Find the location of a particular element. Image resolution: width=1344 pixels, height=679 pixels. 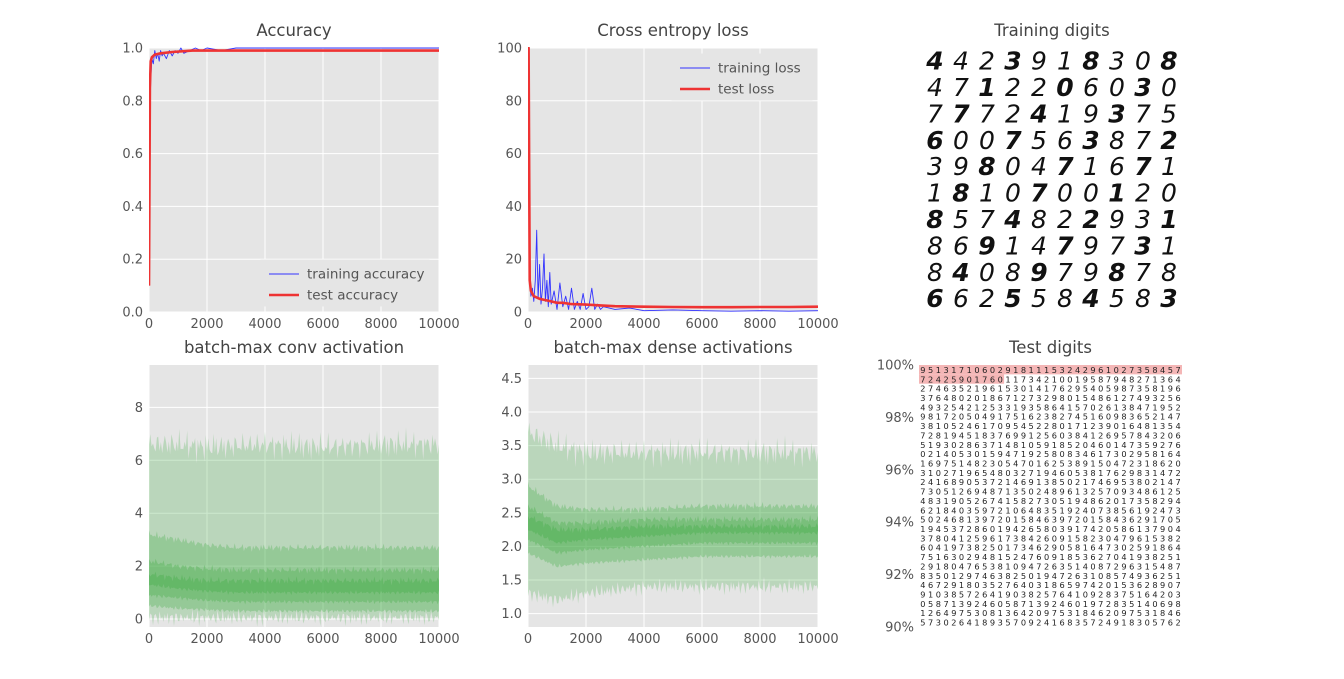

digit-cell: 3 is located at coordinates (1142, 245).